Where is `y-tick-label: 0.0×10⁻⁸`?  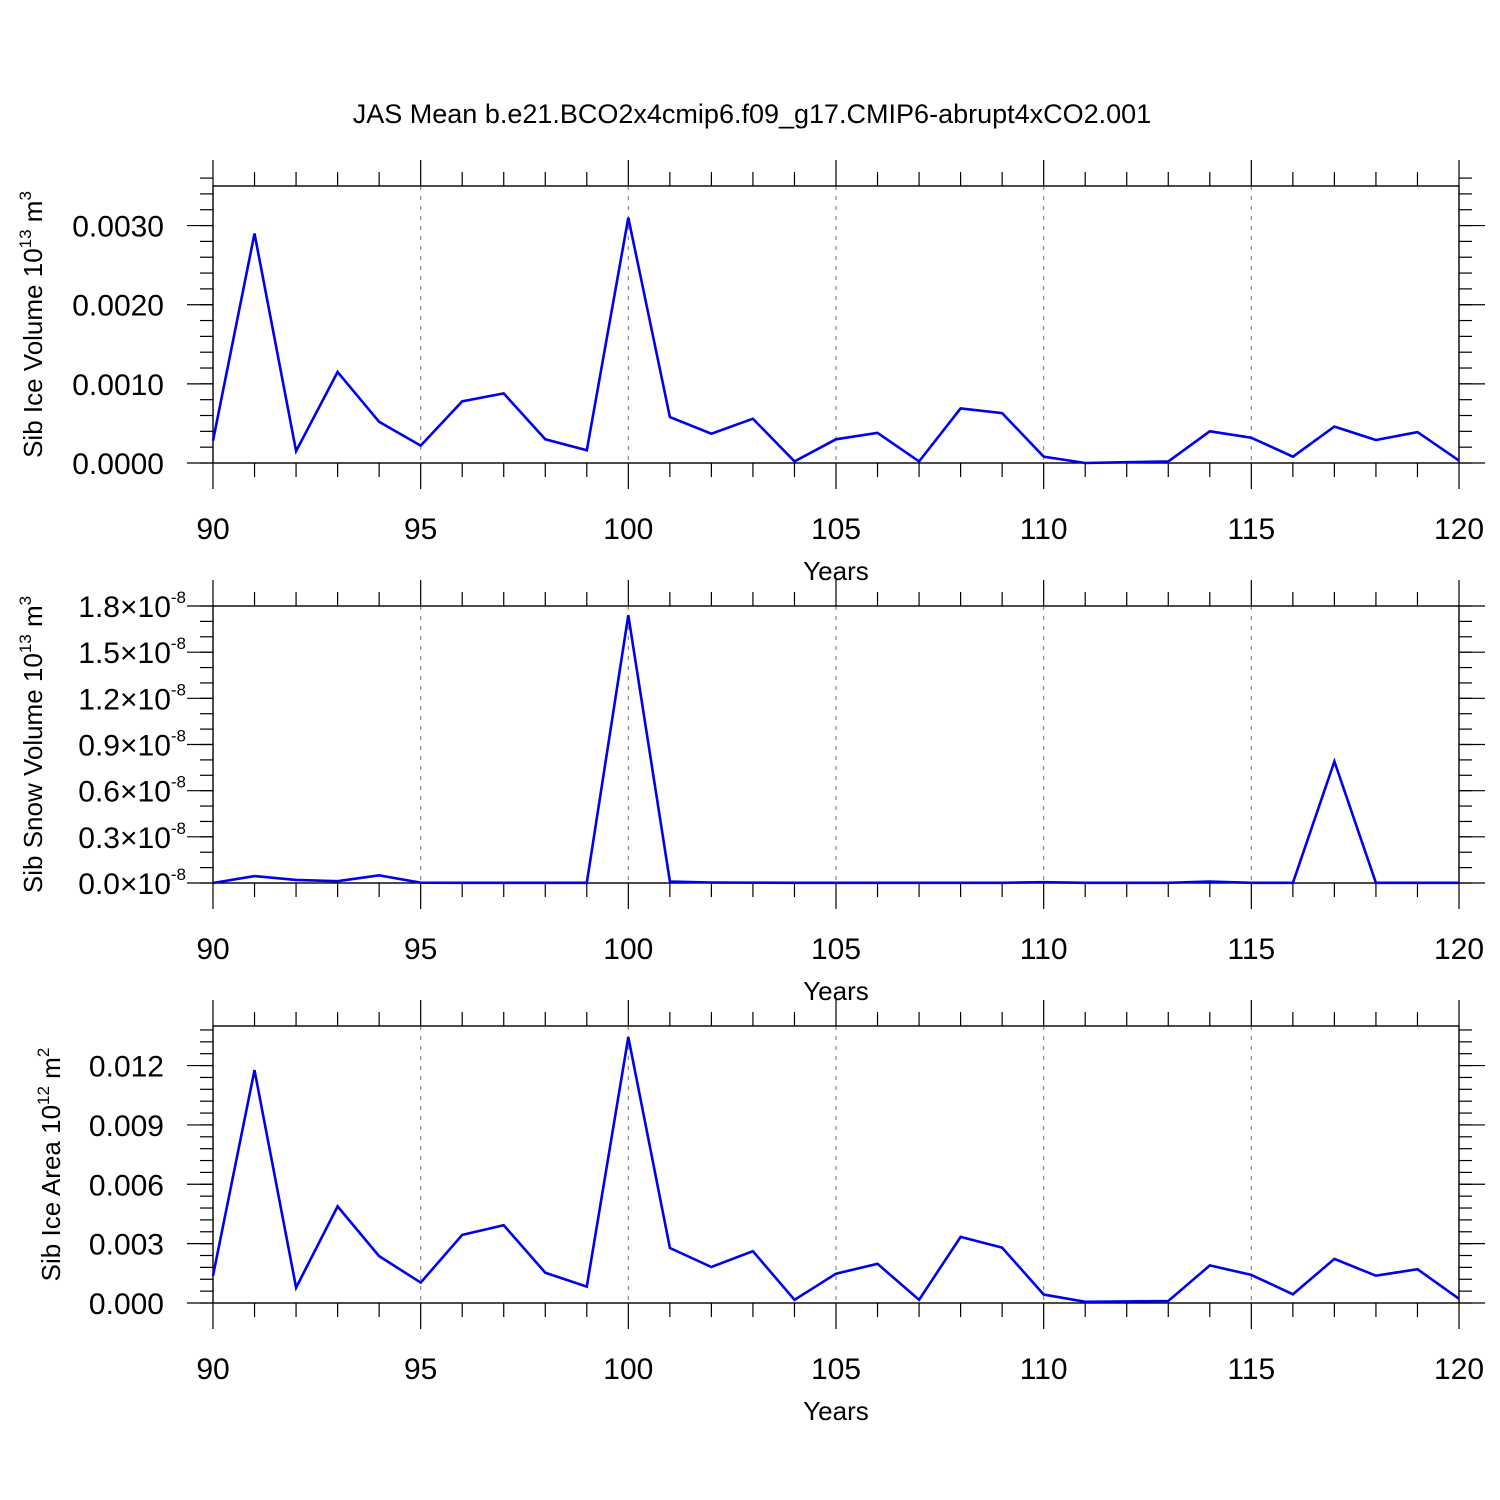 y-tick-label: 0.0×10⁻⁸ is located at coordinates (132, 883).